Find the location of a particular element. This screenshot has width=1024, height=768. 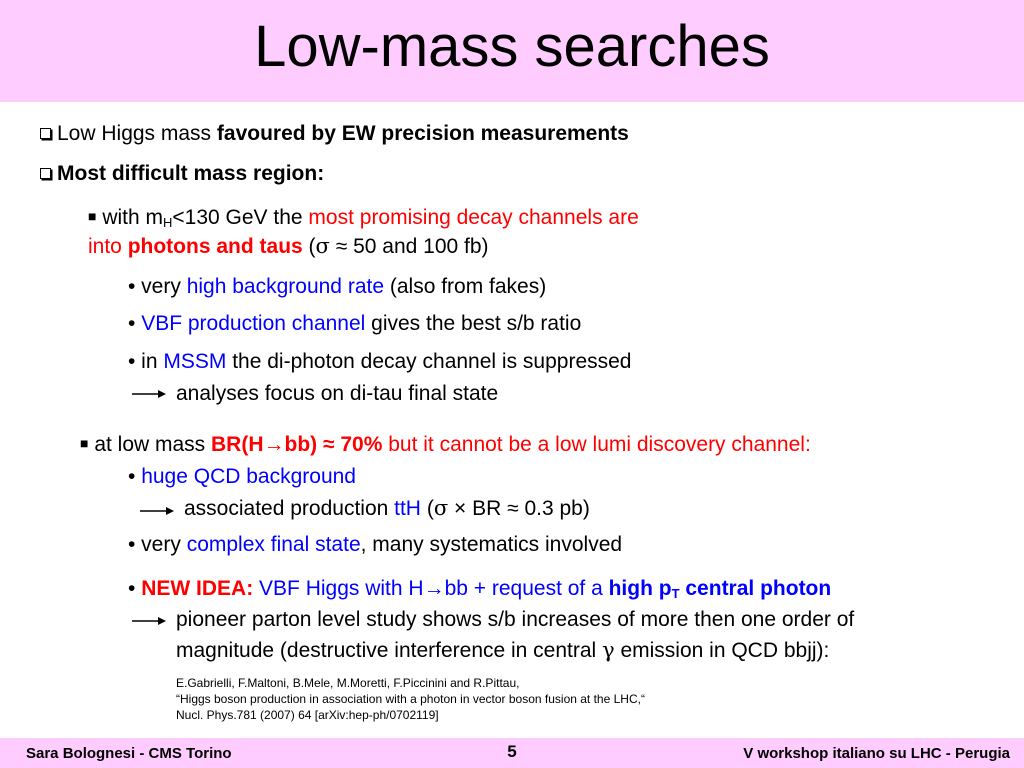

blue-text: VBF Higgs with H→bb + request of a is located at coordinates (431, 588).